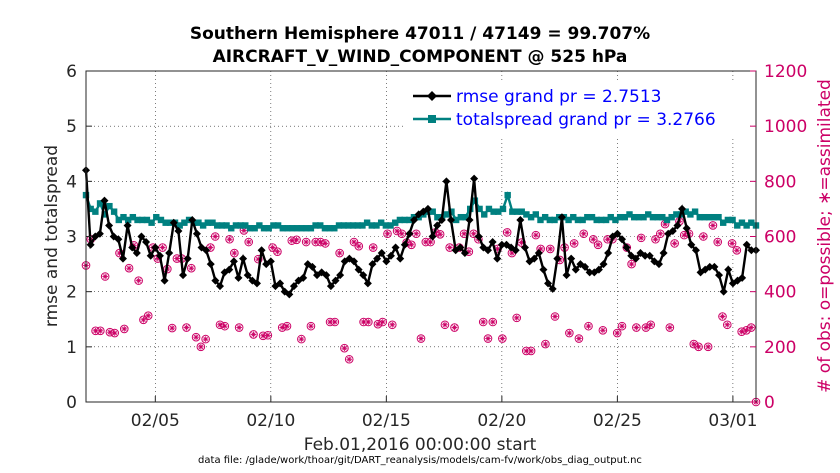 The height and width of the screenshot is (473, 840). What do you see at coordinates (825, 236) in the screenshot?
I see `y-right-axis-label: # of obs: o=possible; ∗=assimilated` at bounding box center [825, 236].